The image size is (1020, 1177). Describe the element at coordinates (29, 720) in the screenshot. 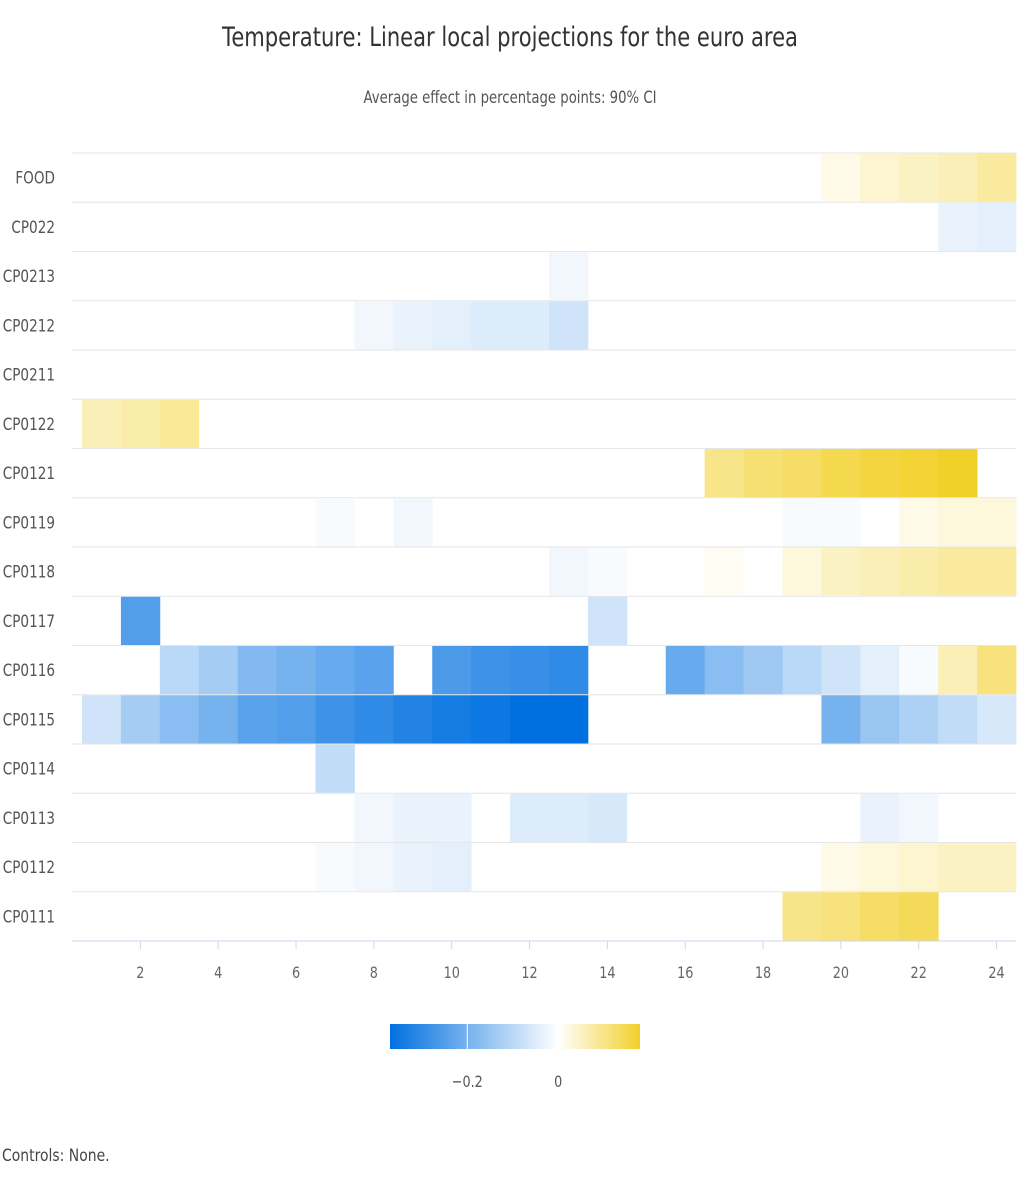

I see `y-tick-label: CP0115` at that location.